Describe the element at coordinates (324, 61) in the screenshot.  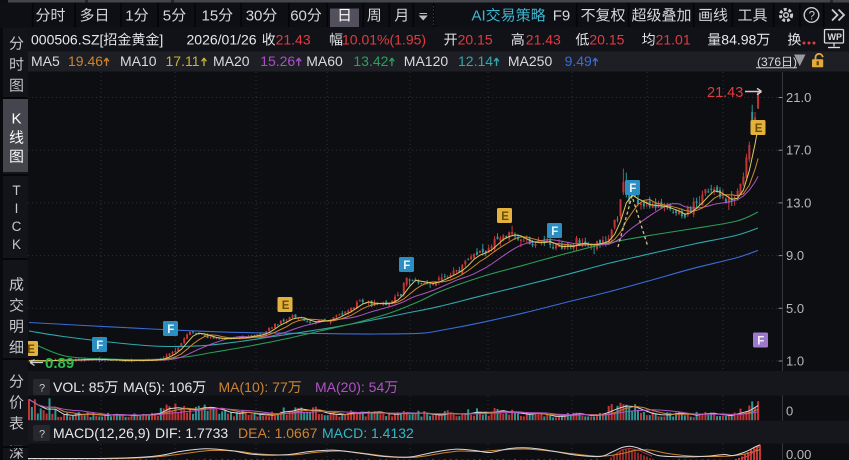
I see `svg-text: MA60` at that location.